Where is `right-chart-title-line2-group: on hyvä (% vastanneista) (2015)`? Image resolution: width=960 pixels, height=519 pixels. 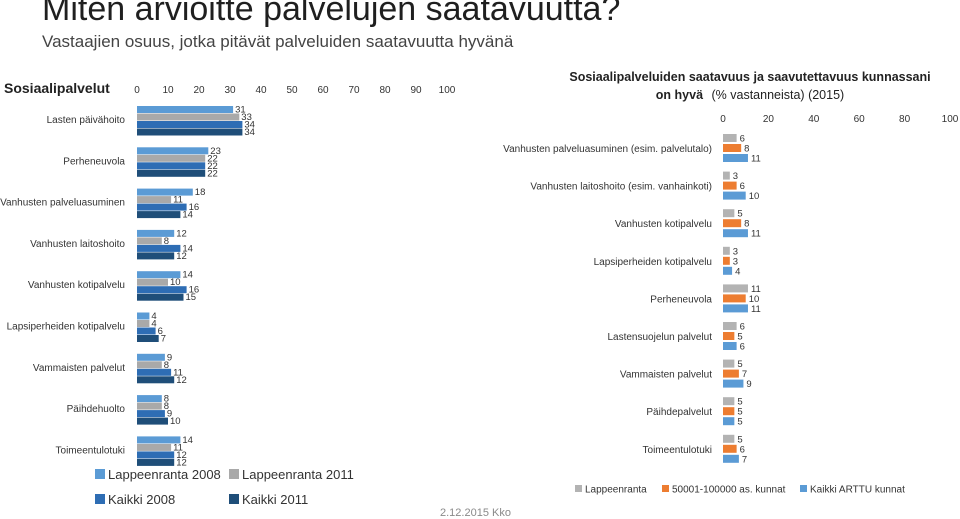 right-chart-title-line2-group: on hyvä (% vastanneista) (2015) is located at coordinates (750, 94).